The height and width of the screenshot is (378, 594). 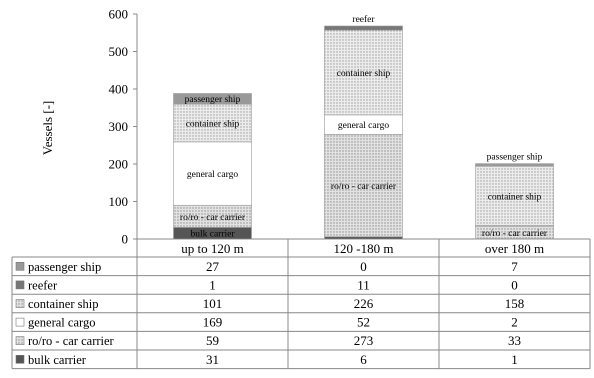 I want to click on table-cell-value: 59, so click(x=212, y=340).